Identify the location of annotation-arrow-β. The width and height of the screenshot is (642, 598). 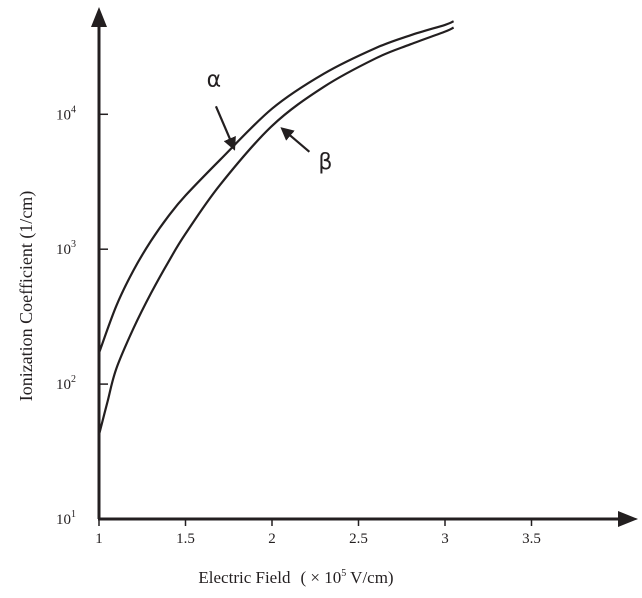
(295, 140).